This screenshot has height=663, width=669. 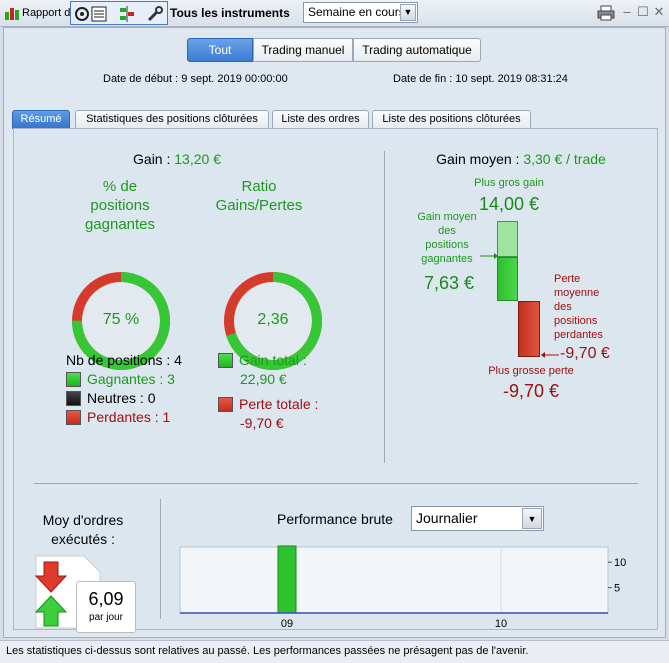 I want to click on vertical-divider, so click(x=384, y=307).